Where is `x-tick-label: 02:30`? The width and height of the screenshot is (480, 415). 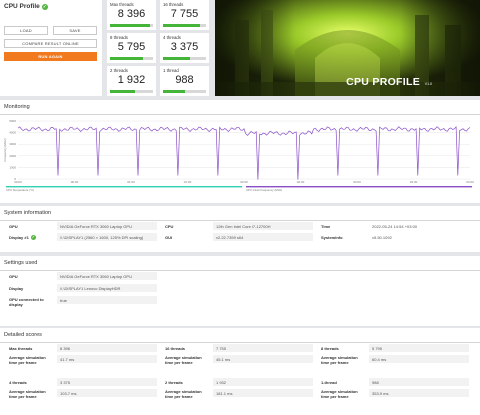
x-tick-label: 02:30 is located at coordinates (301, 182).